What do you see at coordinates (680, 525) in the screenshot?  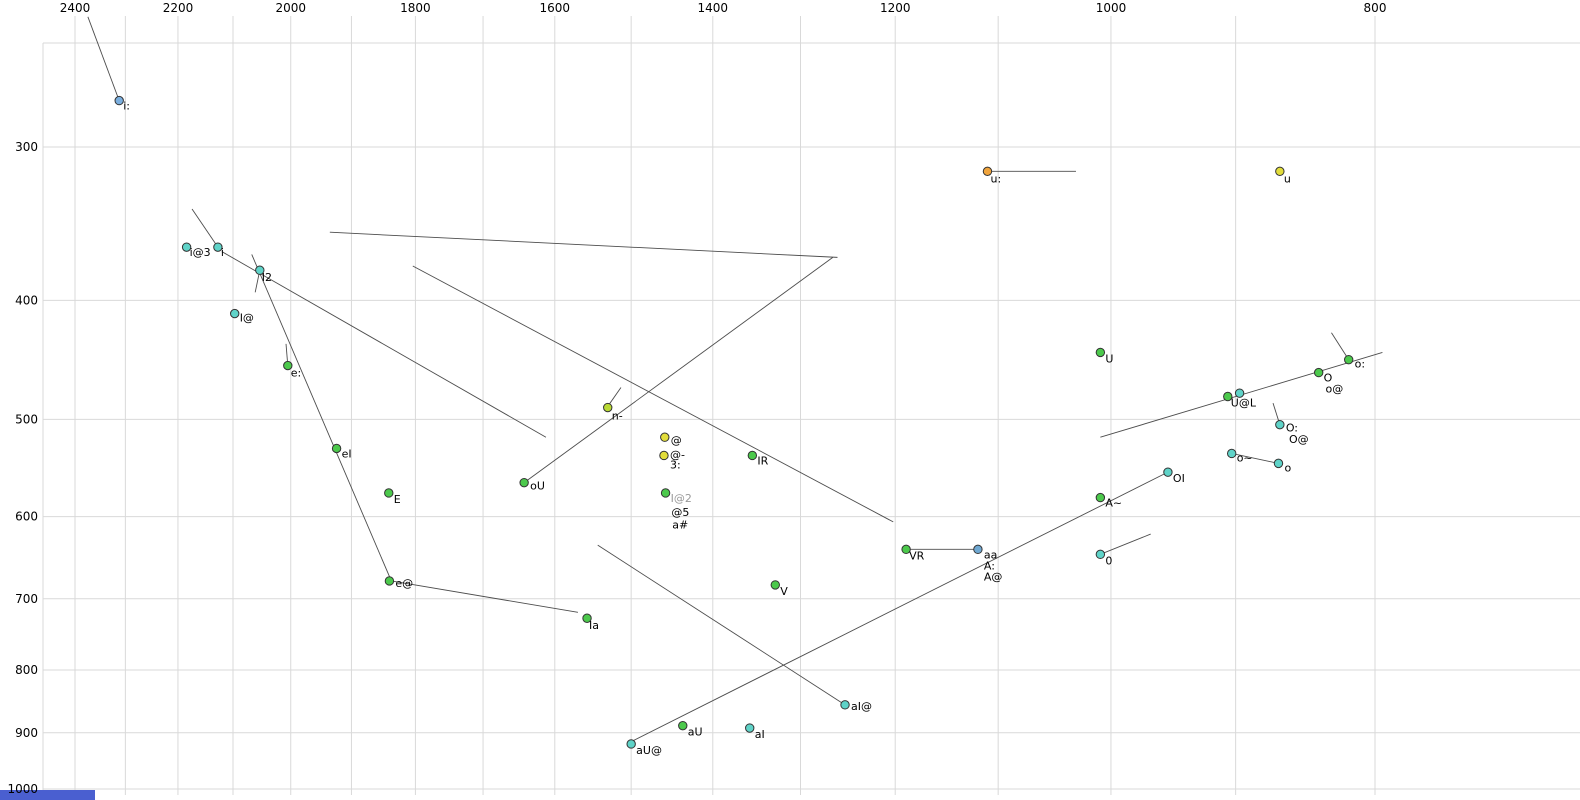 I see `vowel-label: a#` at bounding box center [680, 525].